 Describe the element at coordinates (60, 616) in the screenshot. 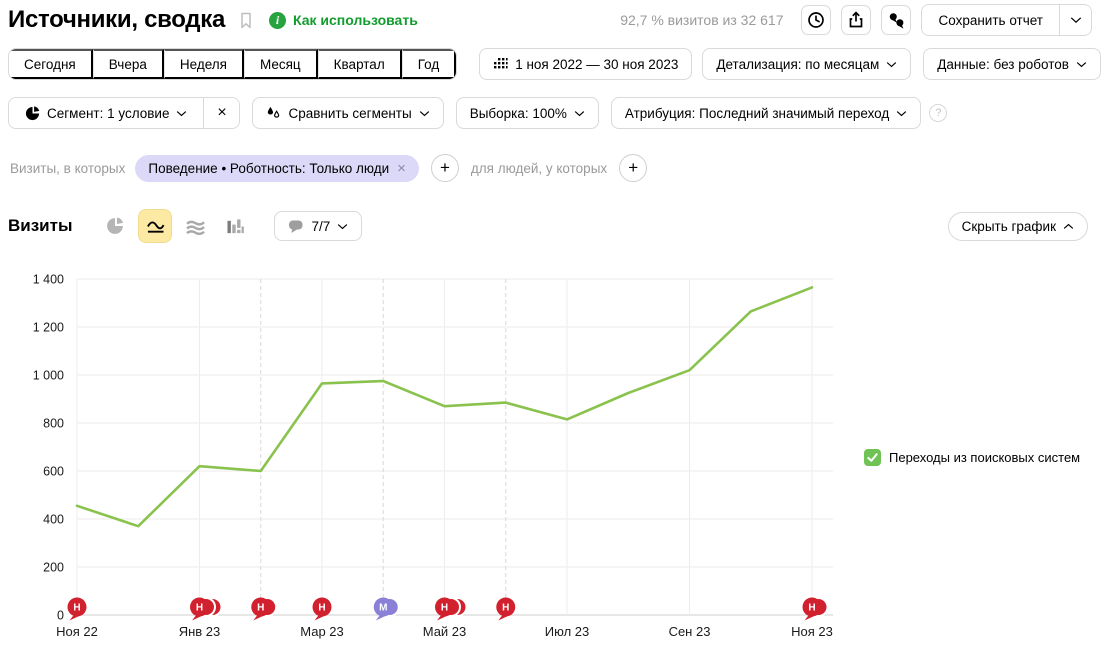

I see `y-axis-tick: 0` at that location.